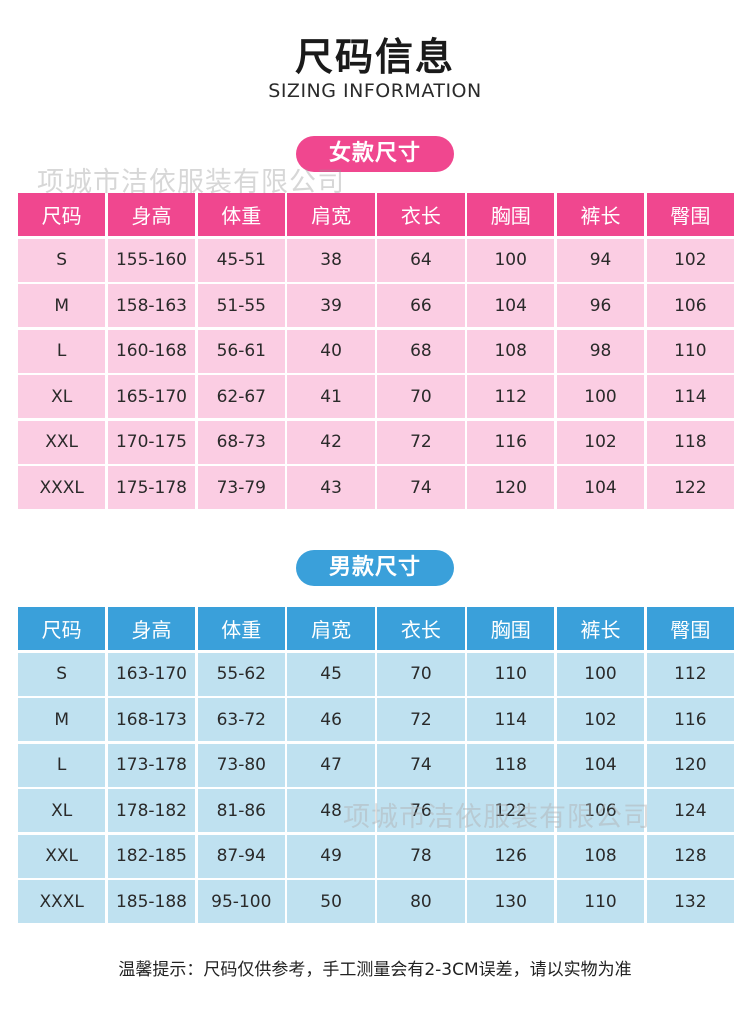 This screenshot has height=1011, width=750. Describe the element at coordinates (241, 305) in the screenshot. I see `table-cell: 51-55` at that location.